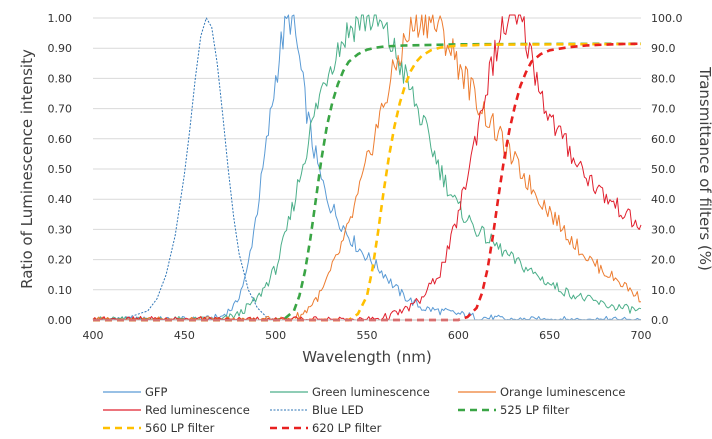  What do you see at coordinates (458, 335) in the screenshot?
I see `x-tick-label: 600` at bounding box center [458, 335].